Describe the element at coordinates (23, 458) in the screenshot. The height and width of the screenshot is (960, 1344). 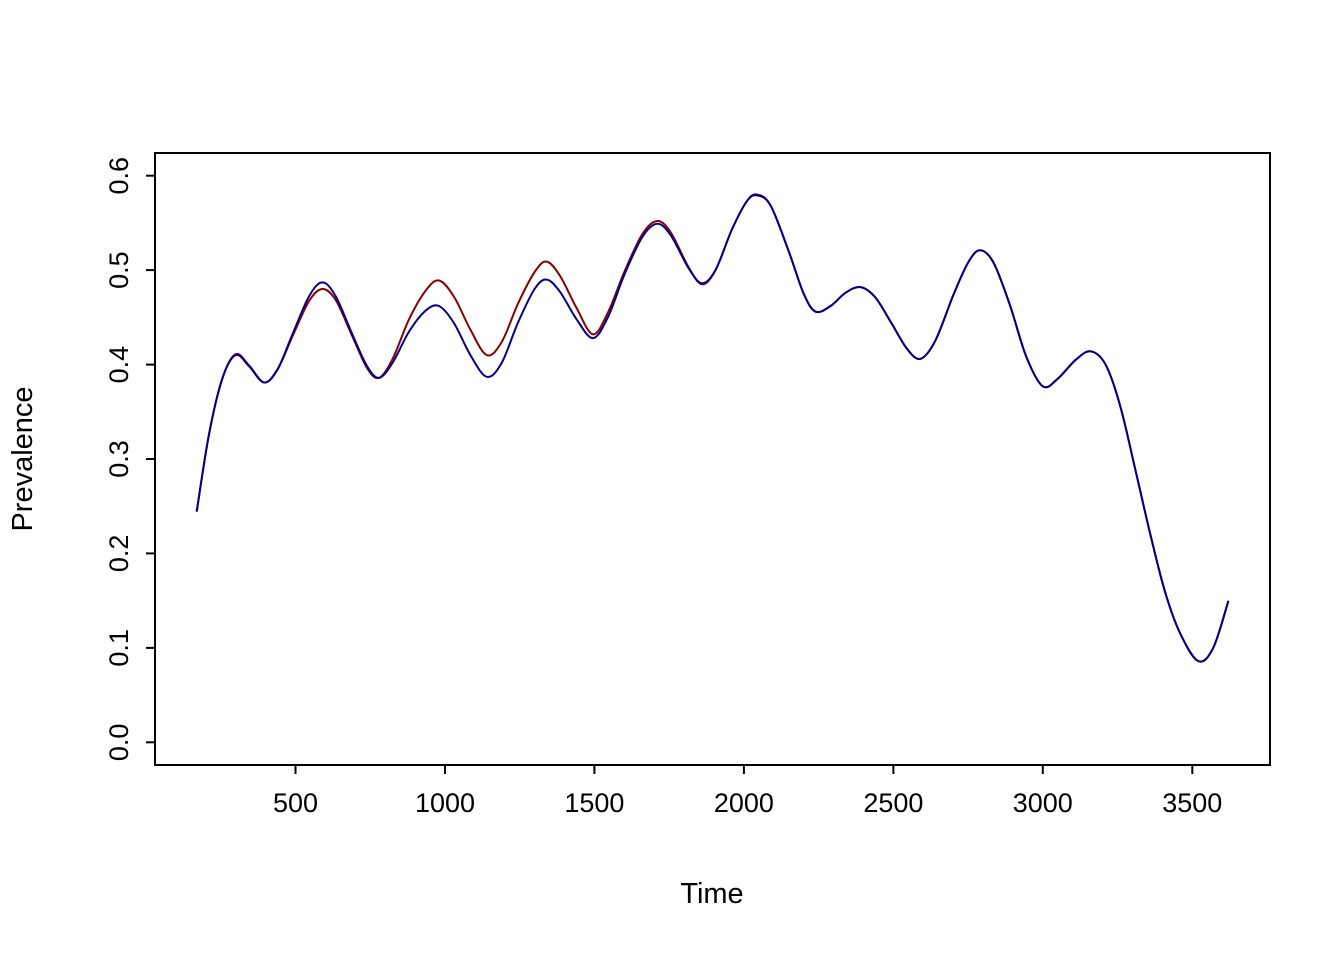
I see `y-axis-title: Prevalence` at that location.